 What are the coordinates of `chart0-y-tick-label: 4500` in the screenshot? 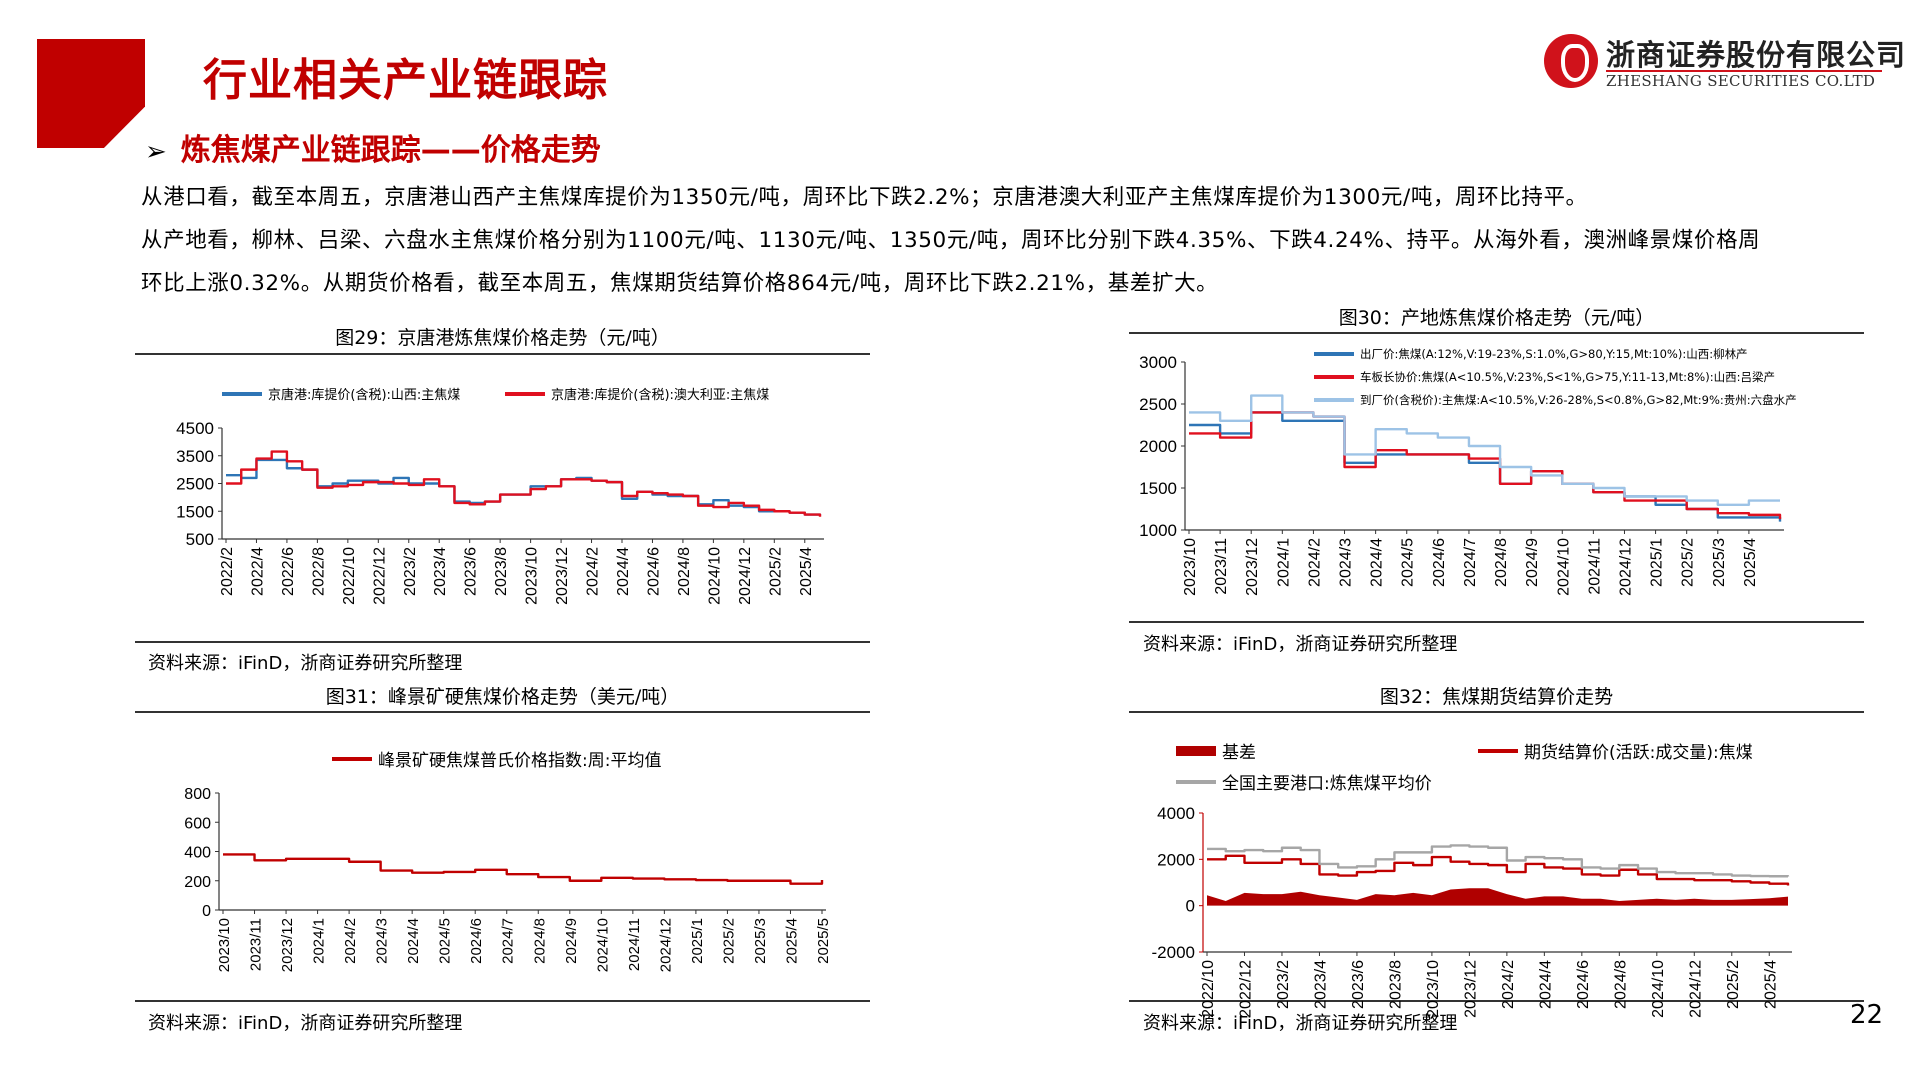 It's located at (195, 428).